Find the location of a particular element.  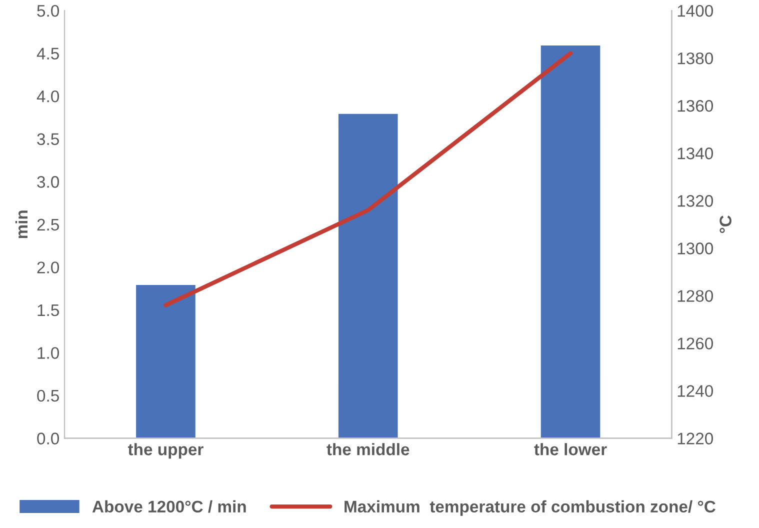

y2-tick-label: 1360 is located at coordinates (695, 106).